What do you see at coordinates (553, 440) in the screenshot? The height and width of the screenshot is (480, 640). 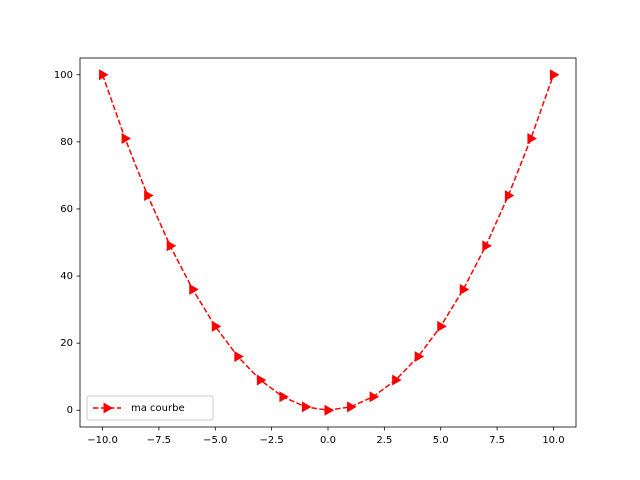 I see `x-tick-label: 10.0` at bounding box center [553, 440].